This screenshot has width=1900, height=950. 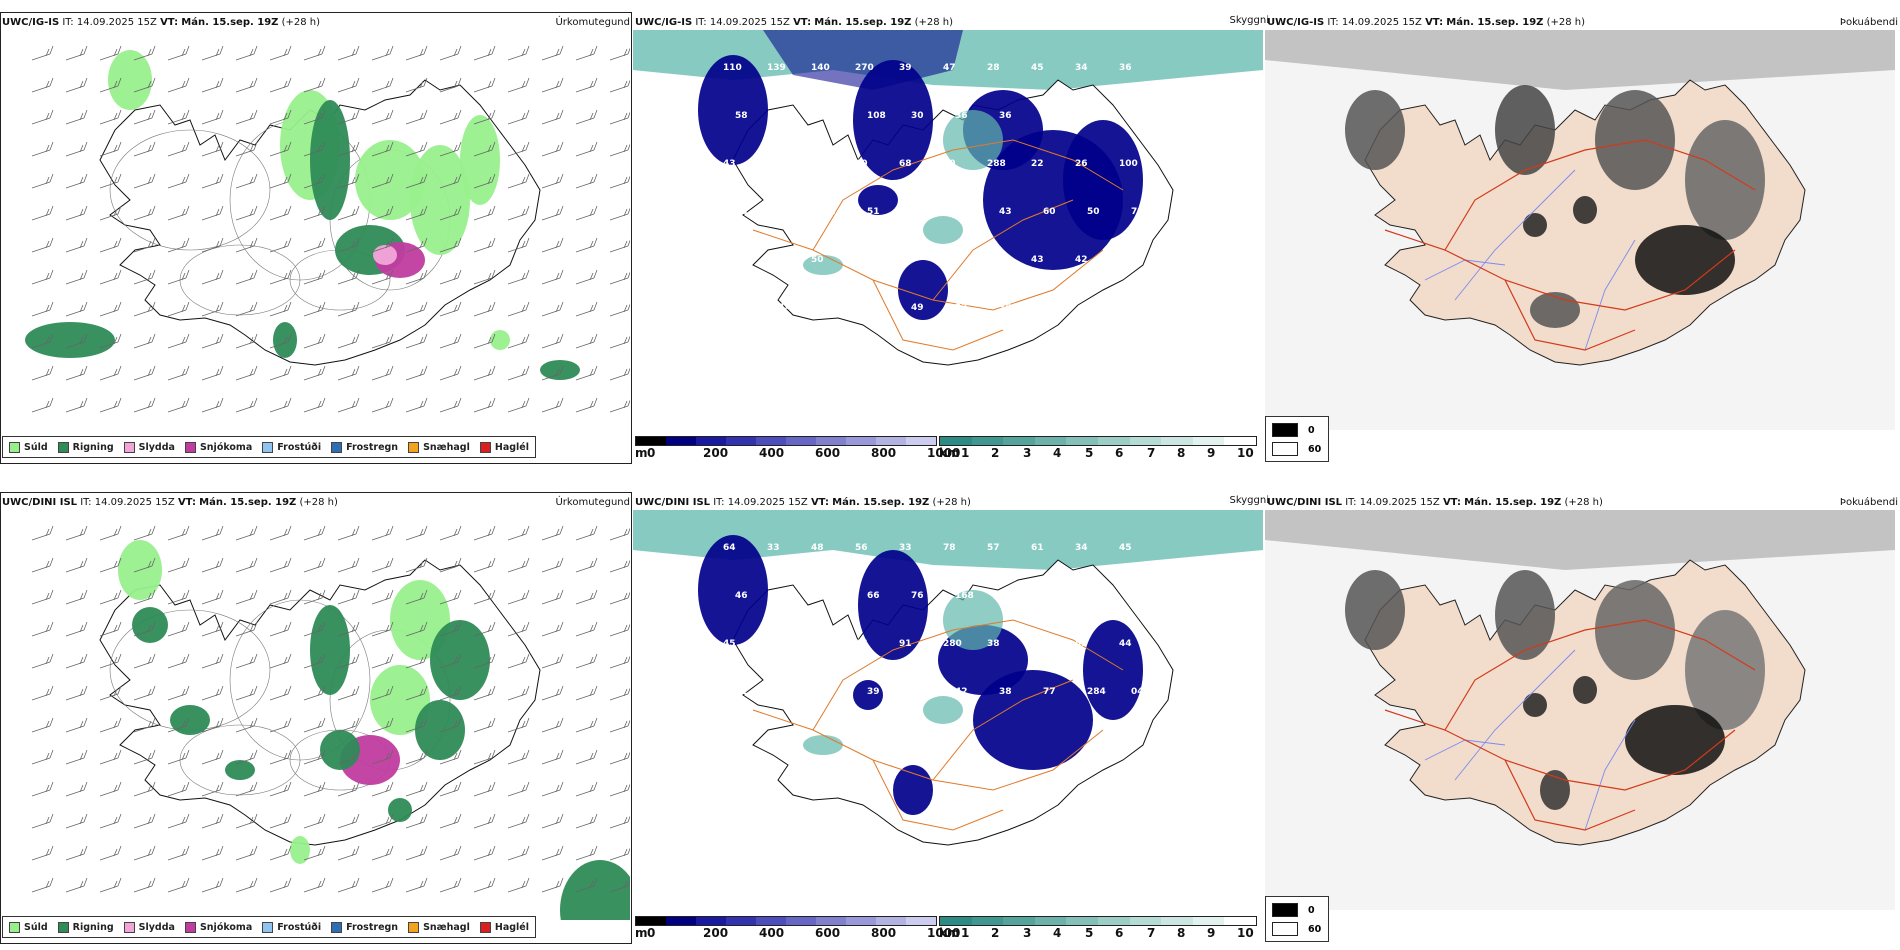 What do you see at coordinates (944, 453) in the screenshot?
I see `colorbar-tick: 1000` at bounding box center [944, 453].